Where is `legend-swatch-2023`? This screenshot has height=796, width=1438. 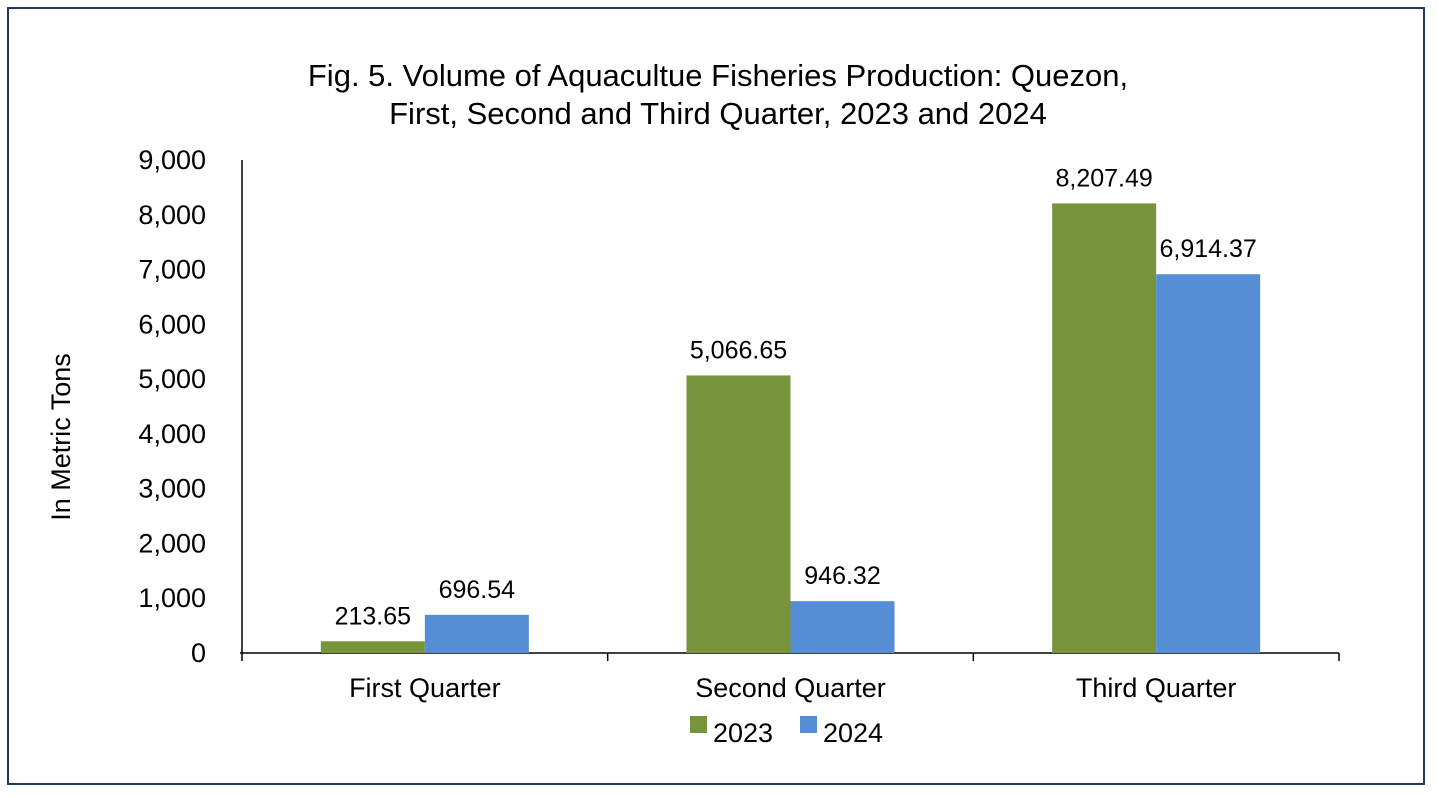 legend-swatch-2023 is located at coordinates (698, 724).